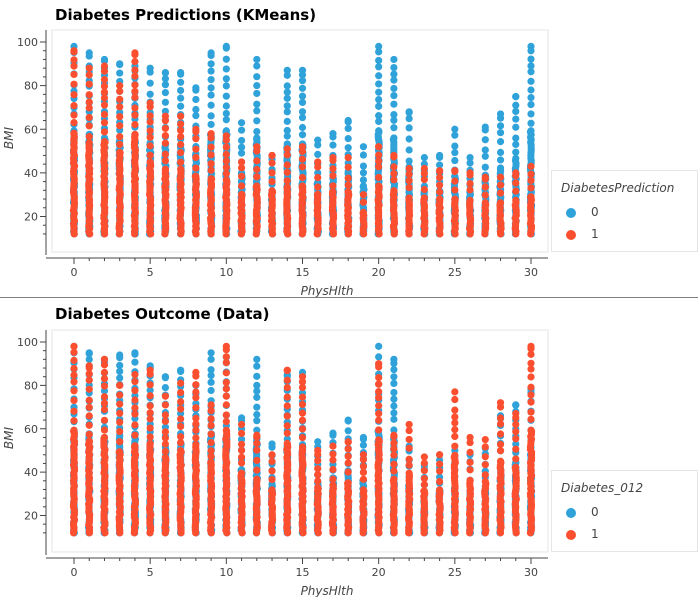 The width and height of the screenshot is (698, 597). I want to click on legend-title: DiabetesPrediction, so click(618, 188).